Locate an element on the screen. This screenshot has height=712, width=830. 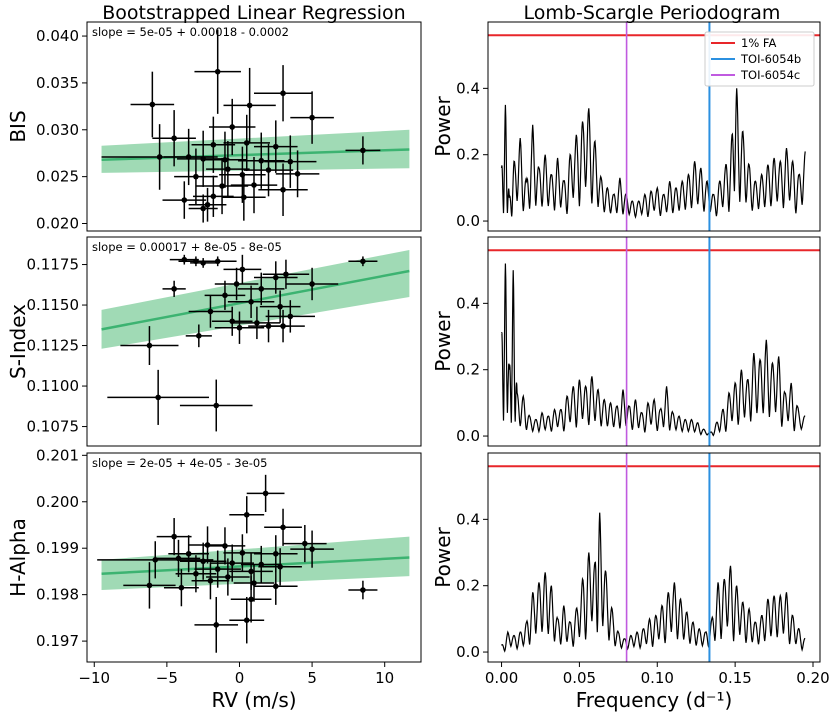
left-column-title: Bootstrapped Linear Regression is located at coordinates (253, 13).